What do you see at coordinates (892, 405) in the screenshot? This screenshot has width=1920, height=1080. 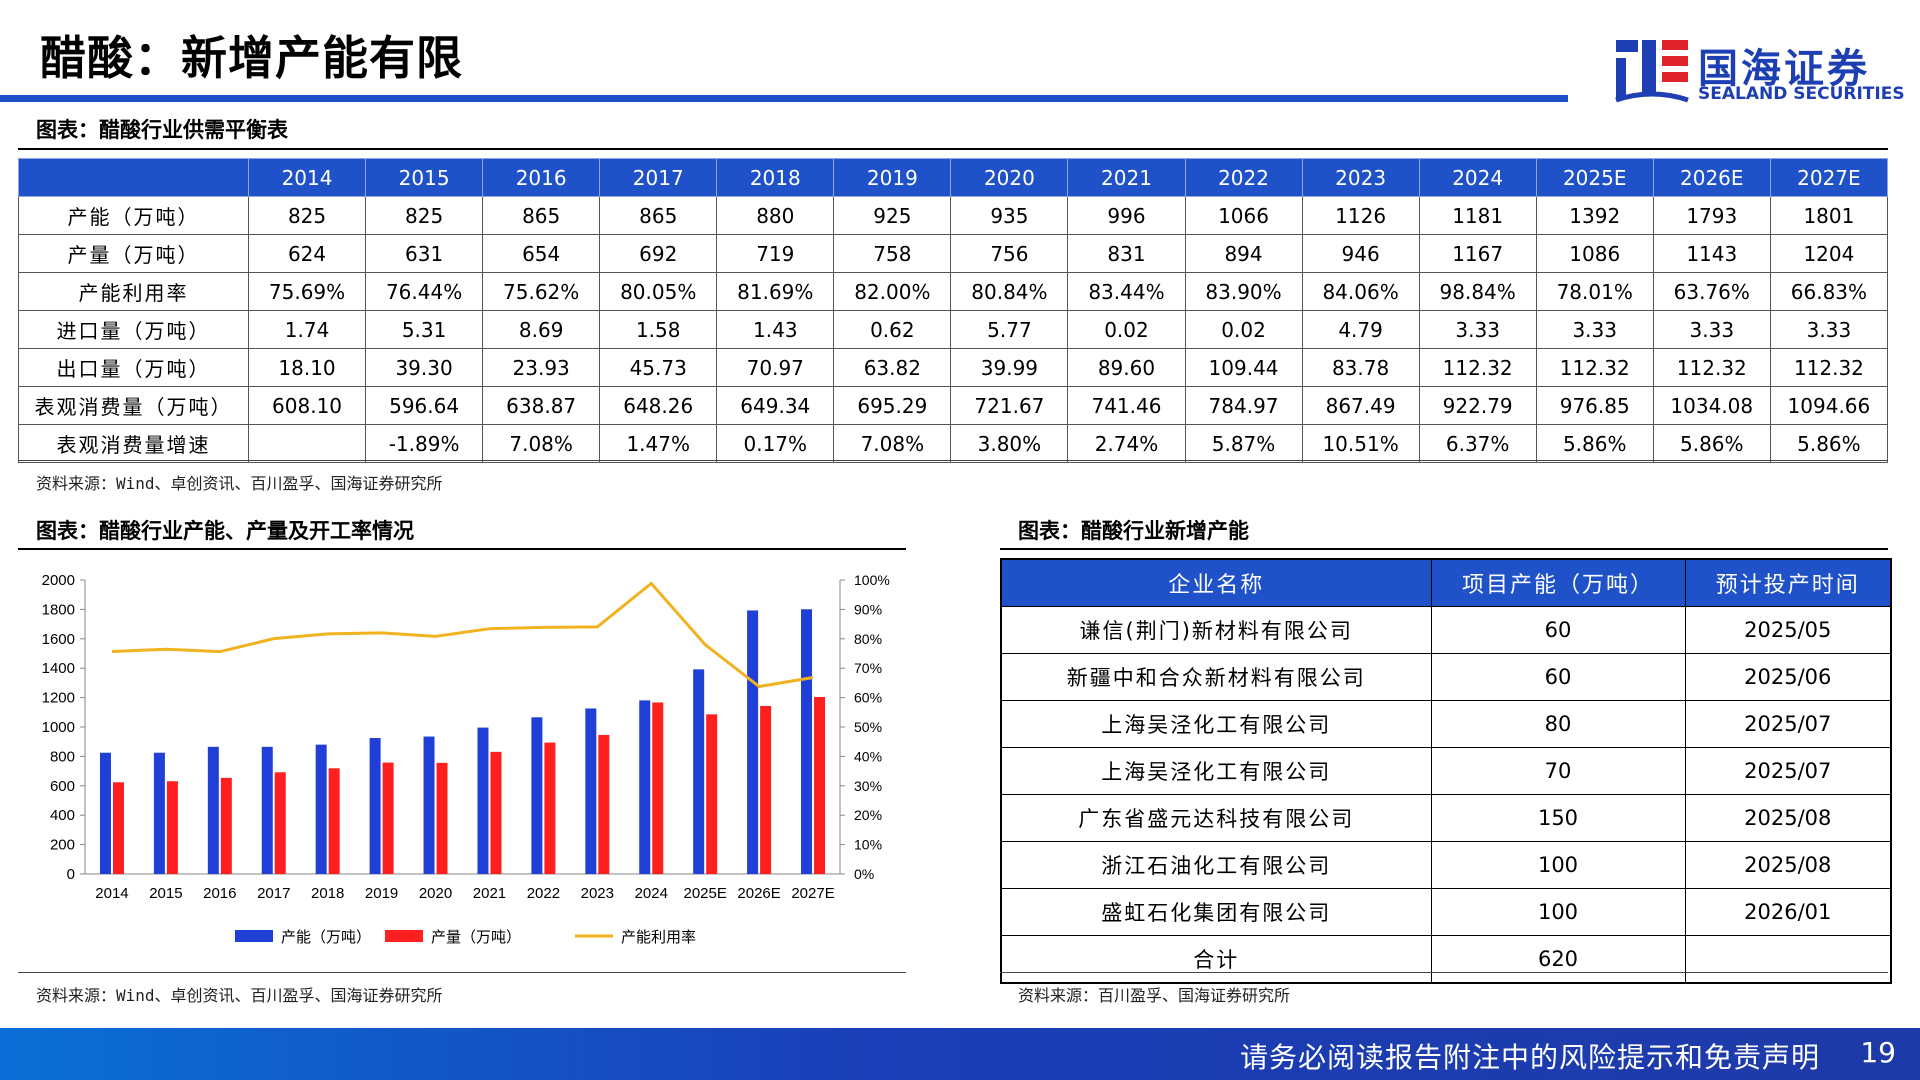 I see `table-cell: 695.29` at bounding box center [892, 405].